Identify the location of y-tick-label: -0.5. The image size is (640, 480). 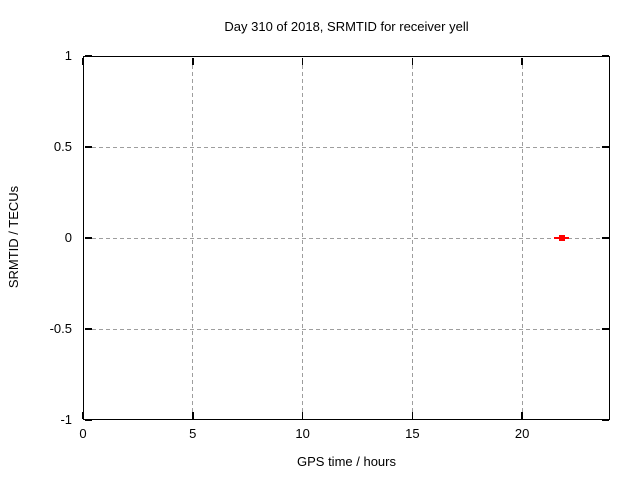
(60, 328).